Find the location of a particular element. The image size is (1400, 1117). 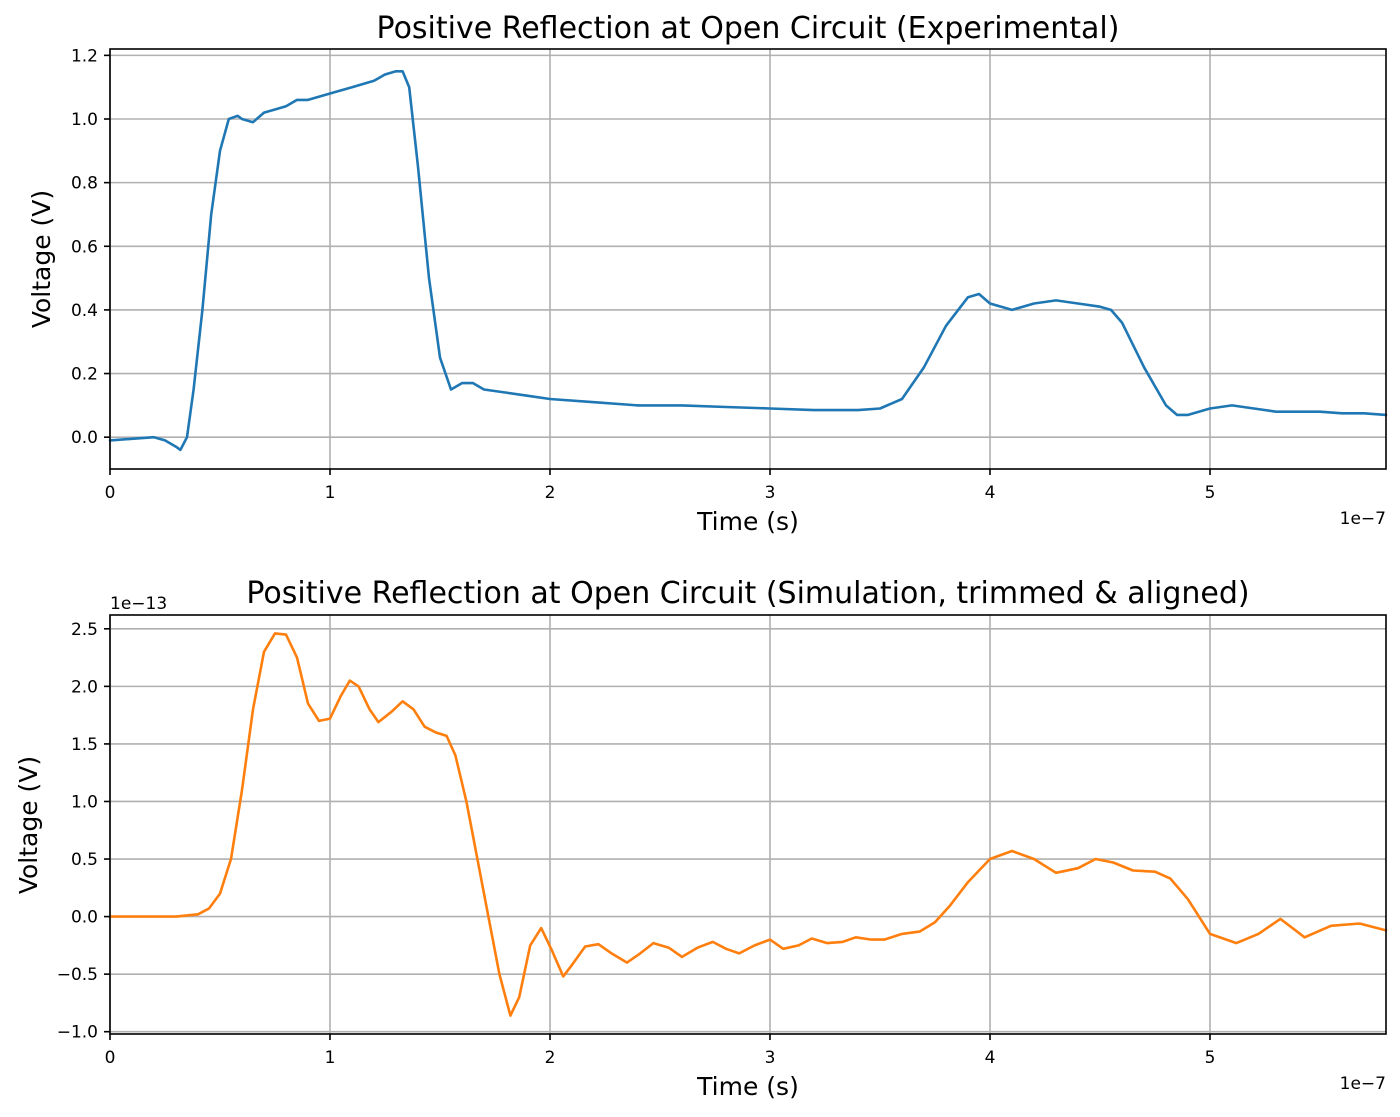

y-axis-label-simulation: Voltage (V) is located at coordinates (28, 825).